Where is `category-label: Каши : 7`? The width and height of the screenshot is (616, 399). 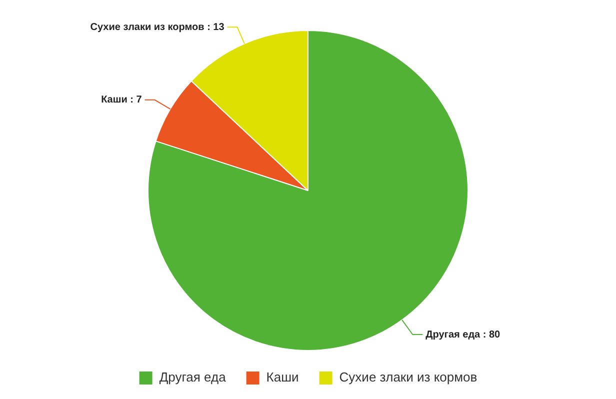 category-label: Каши : 7 is located at coordinates (121, 100).